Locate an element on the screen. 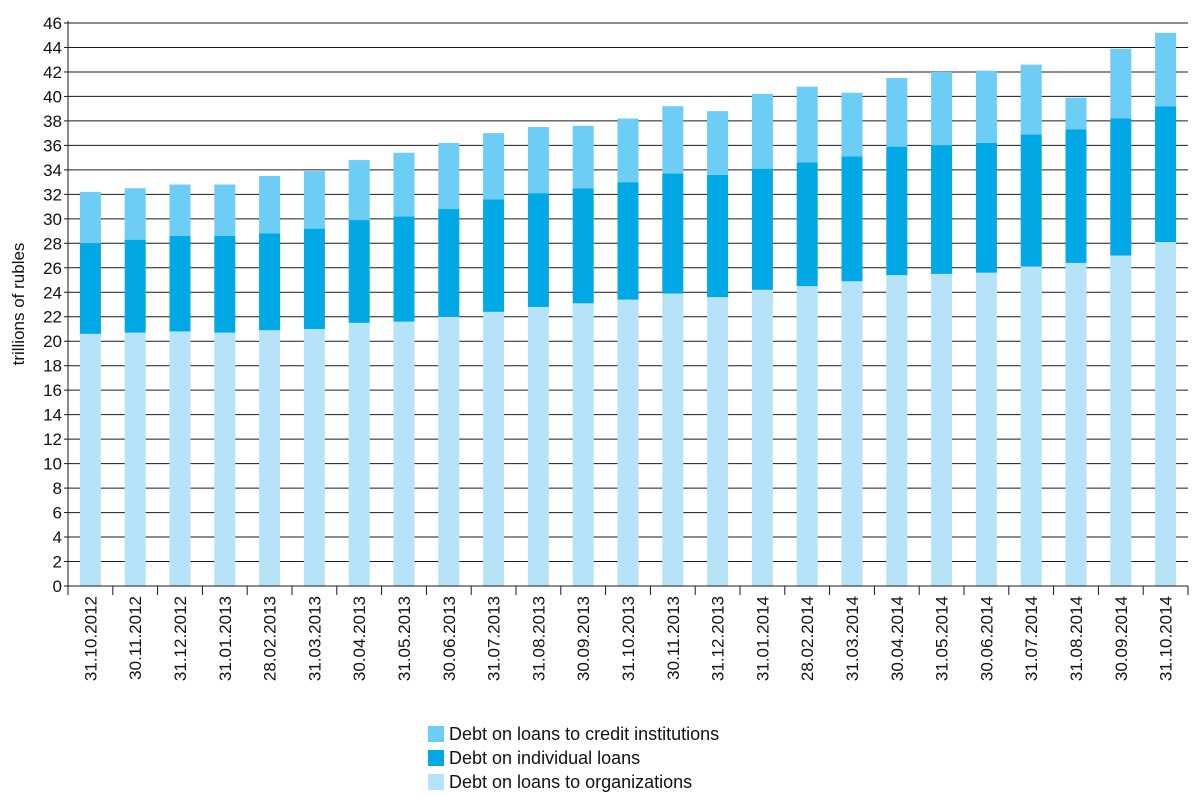 This screenshot has height=798, width=1193. y-tick-label: 30 is located at coordinates (52, 219).